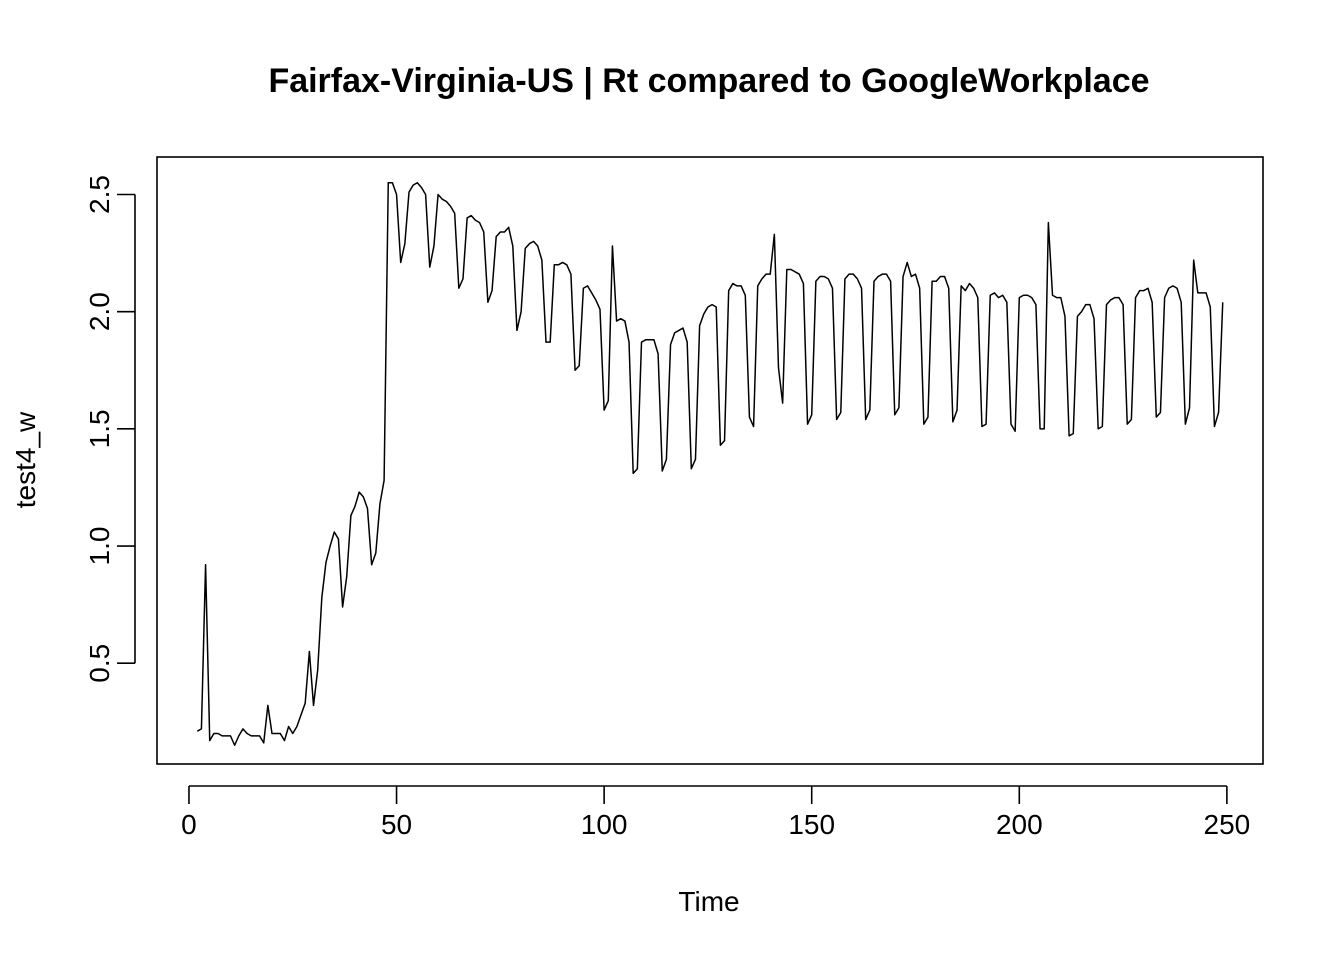 The height and width of the screenshot is (960, 1344). I want to click on x-tick-label: 50, so click(396, 824).